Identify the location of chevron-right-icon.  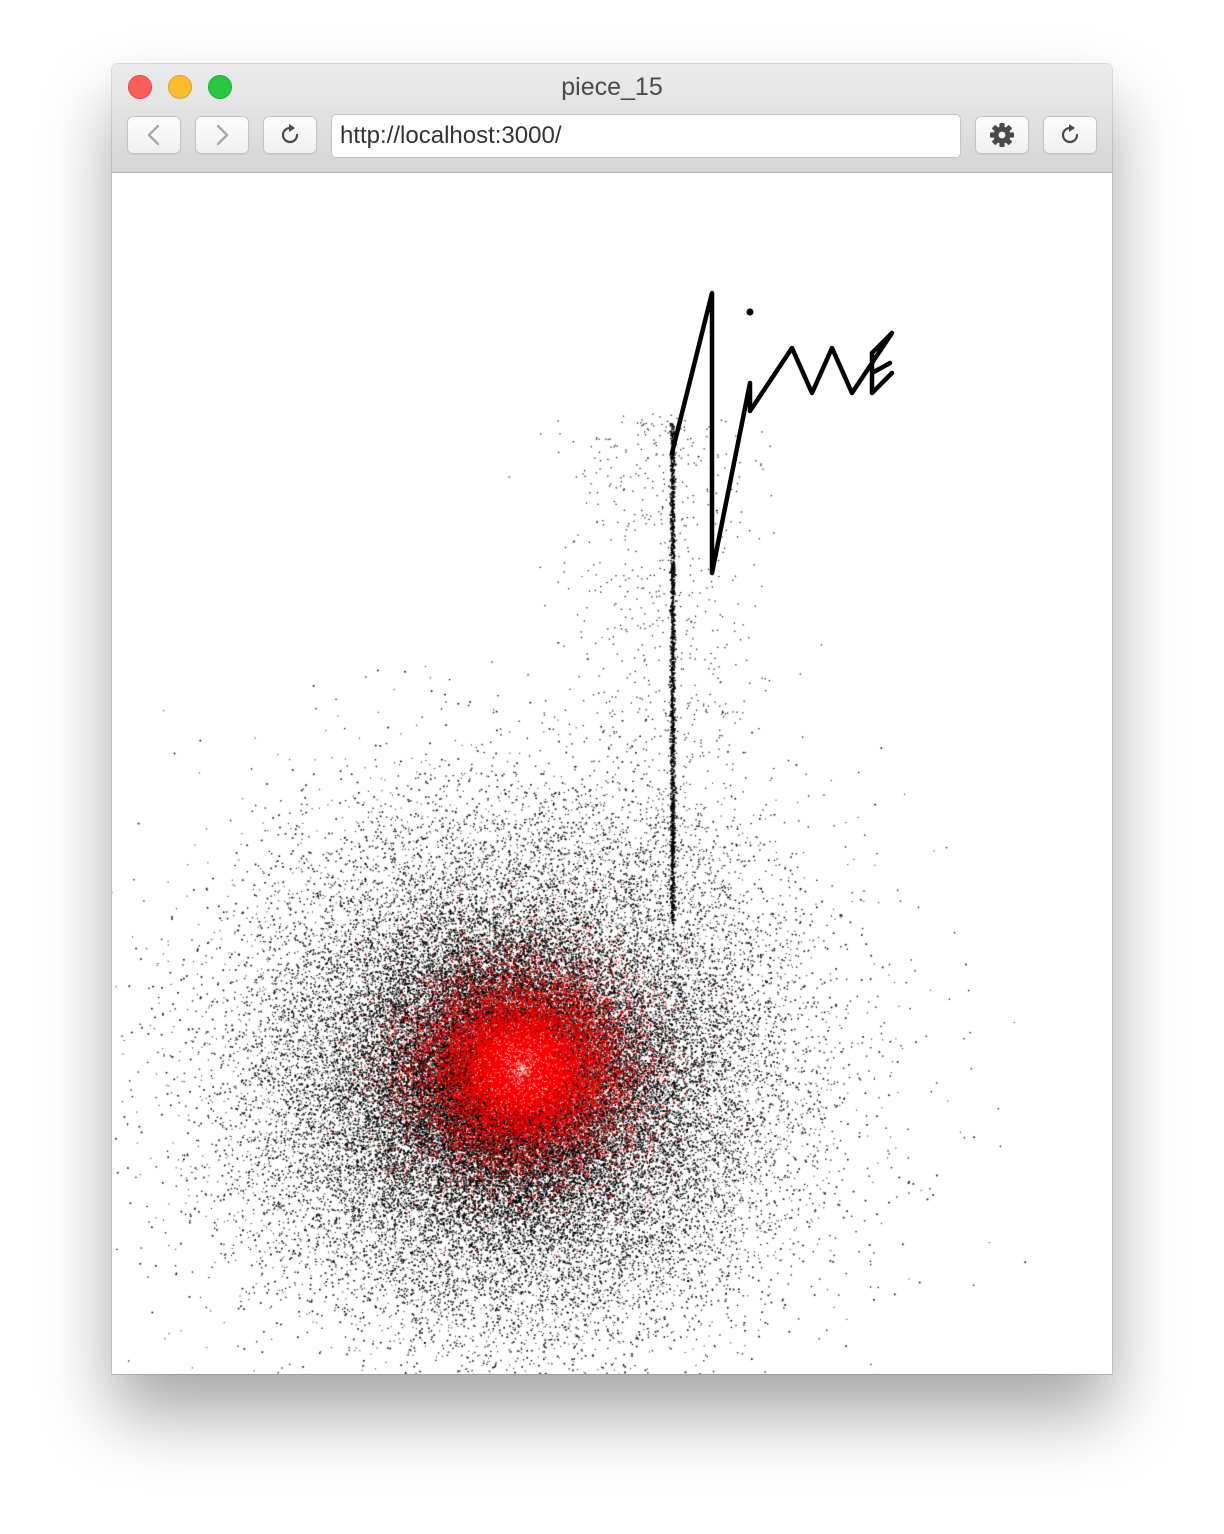
(222, 135).